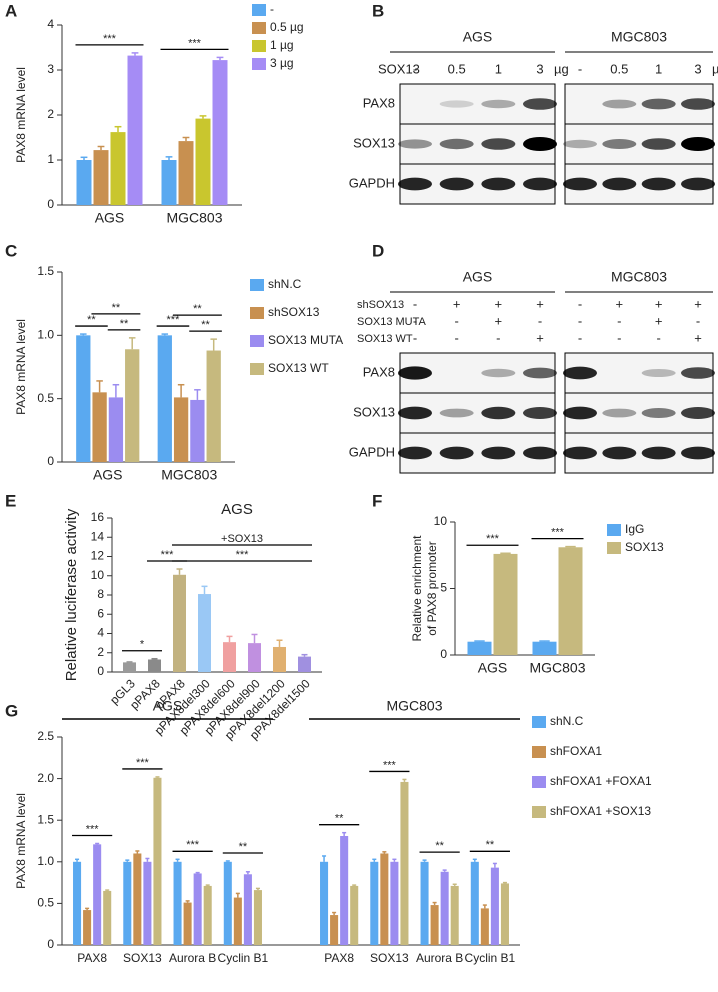  Describe the element at coordinates (567, 721) in the screenshot. I see `legend-label: shN.C` at that location.